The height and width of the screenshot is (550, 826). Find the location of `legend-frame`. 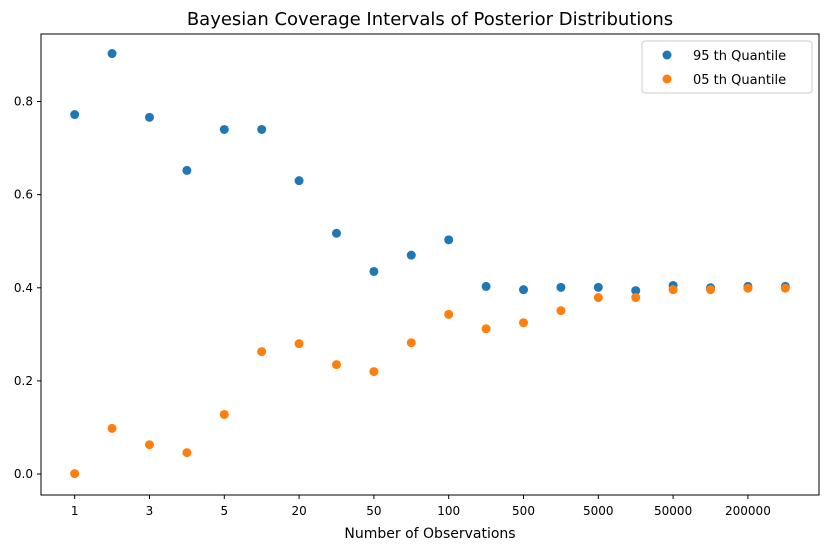

legend-frame is located at coordinates (727, 67).